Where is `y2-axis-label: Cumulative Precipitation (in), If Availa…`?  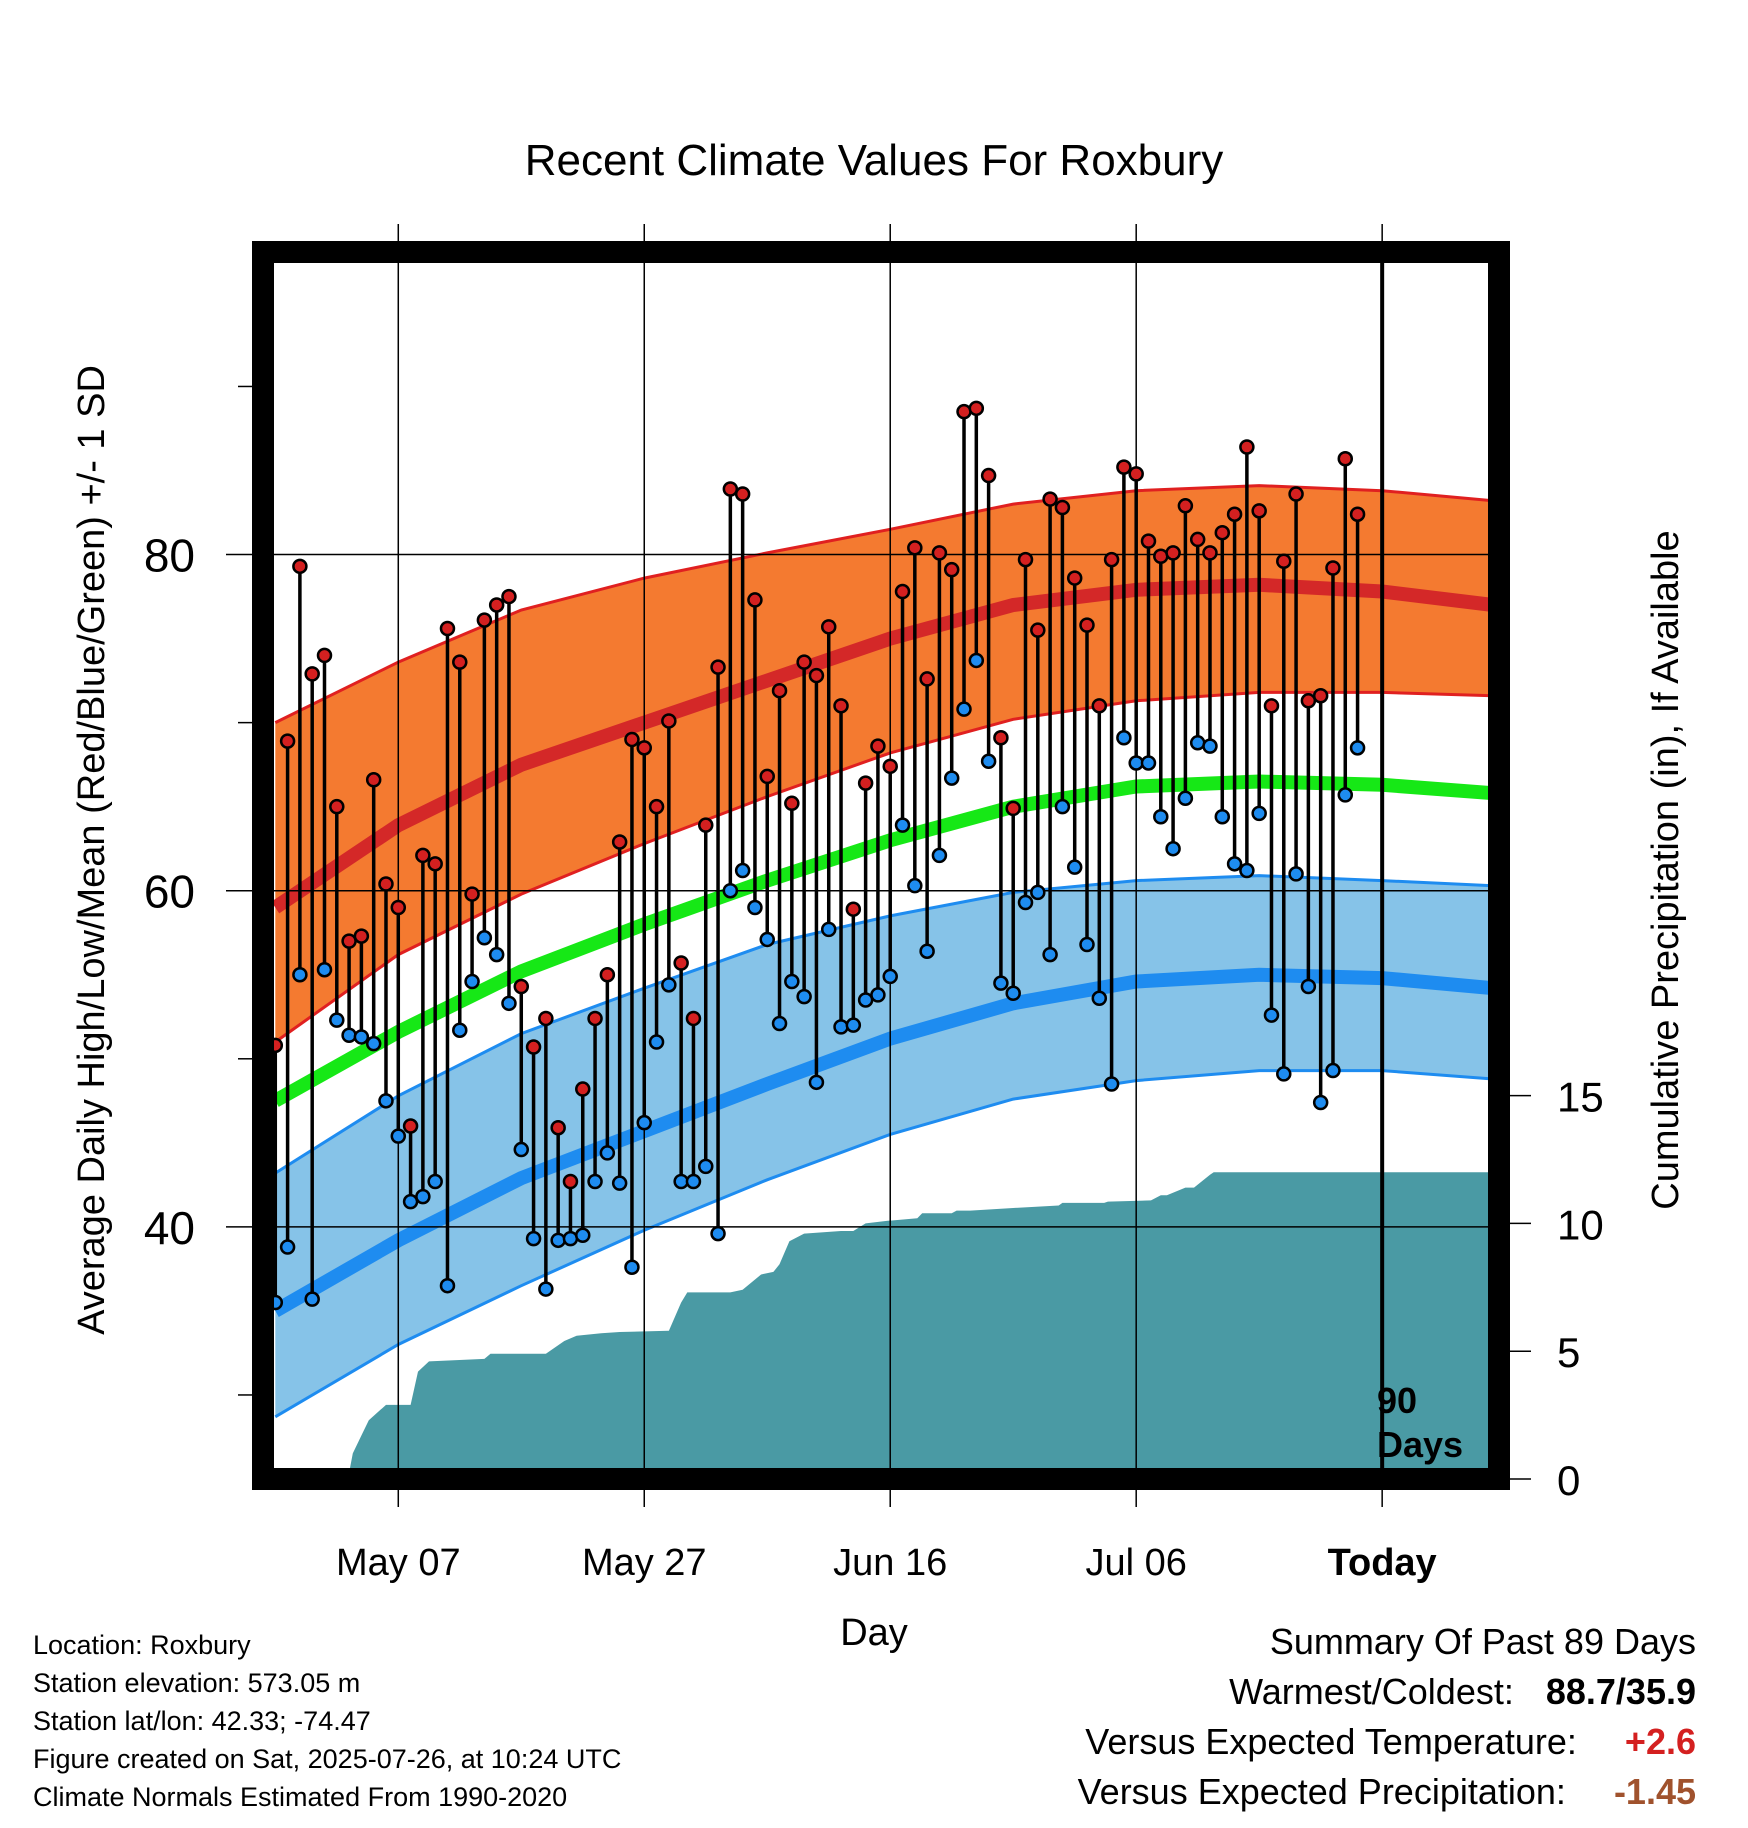 y2-axis-label: Cumulative Precipitation (in), If Availa… is located at coordinates (1666, 869).